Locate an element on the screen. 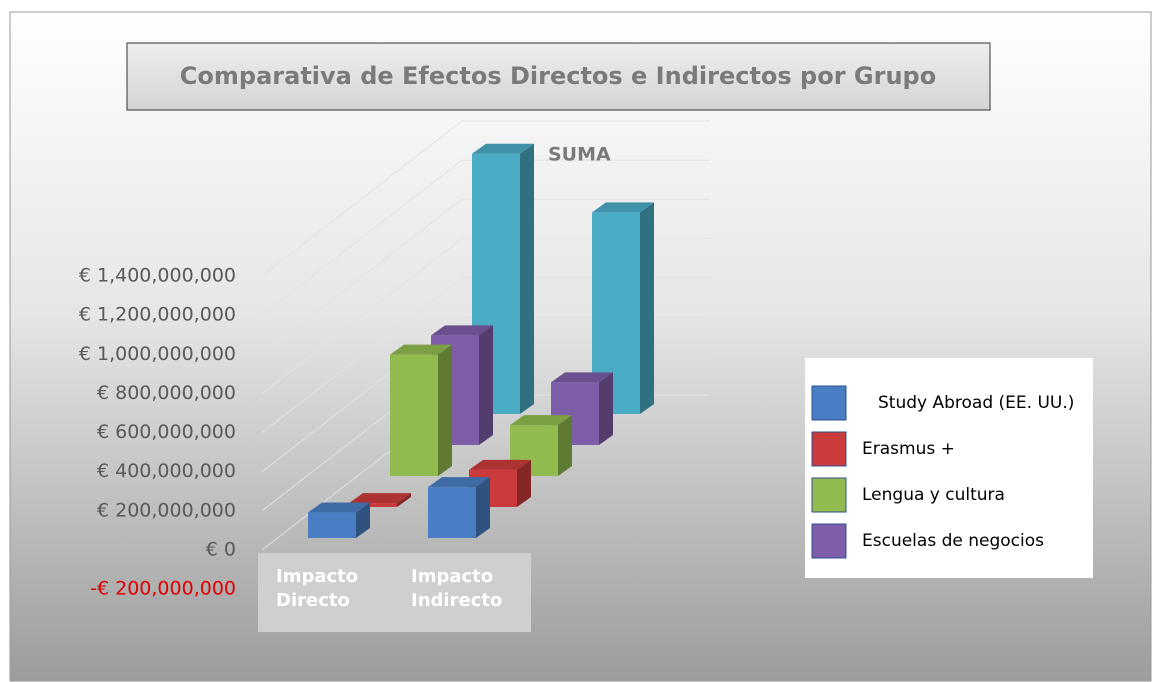 The height and width of the screenshot is (682, 1152). y-tick-label: € 200,000,000 is located at coordinates (166, 510).